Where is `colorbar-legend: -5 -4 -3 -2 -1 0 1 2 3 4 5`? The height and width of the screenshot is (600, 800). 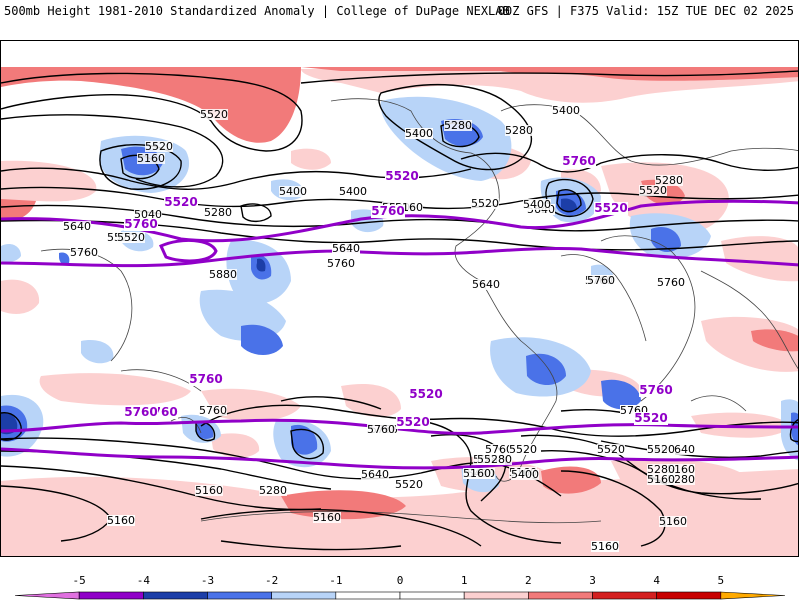 colorbar-legend: -5 -4 -3 -2 -1 0 1 2 3 4 5 is located at coordinates (400, 587).